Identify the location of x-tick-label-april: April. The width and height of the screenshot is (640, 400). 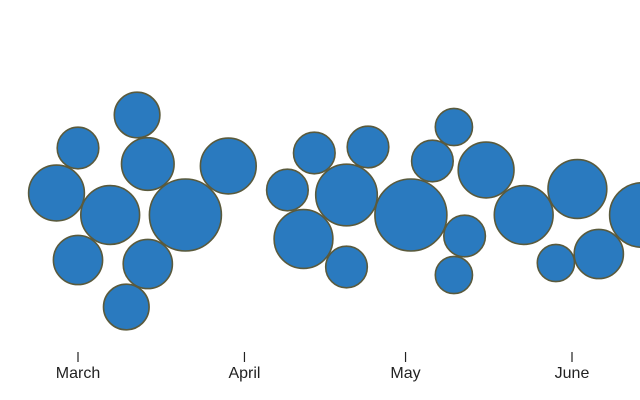
(244, 373).